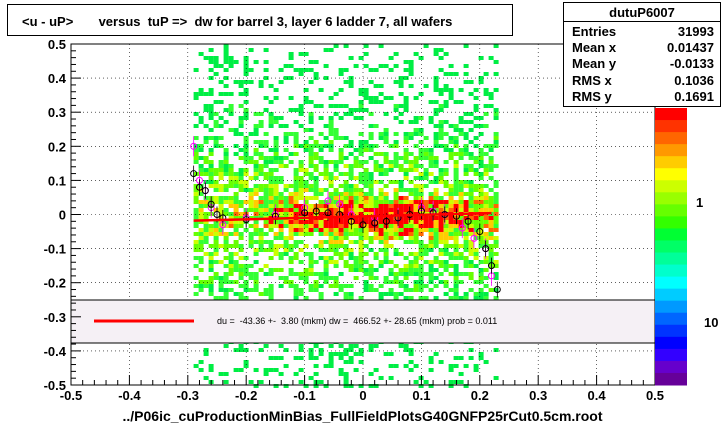  Describe the element at coordinates (55, 351) in the screenshot. I see `y-tick-label: -0.4` at that location.